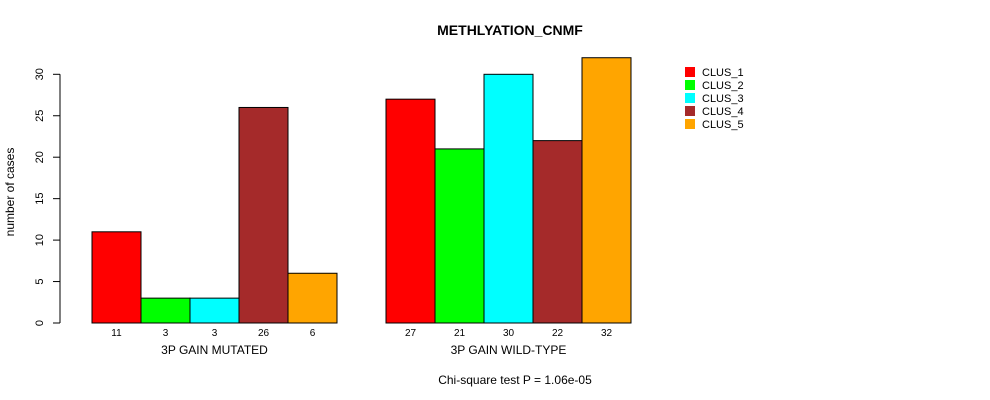 This screenshot has height=400, width=990. I want to click on y-tick-label: 25, so click(40, 116).